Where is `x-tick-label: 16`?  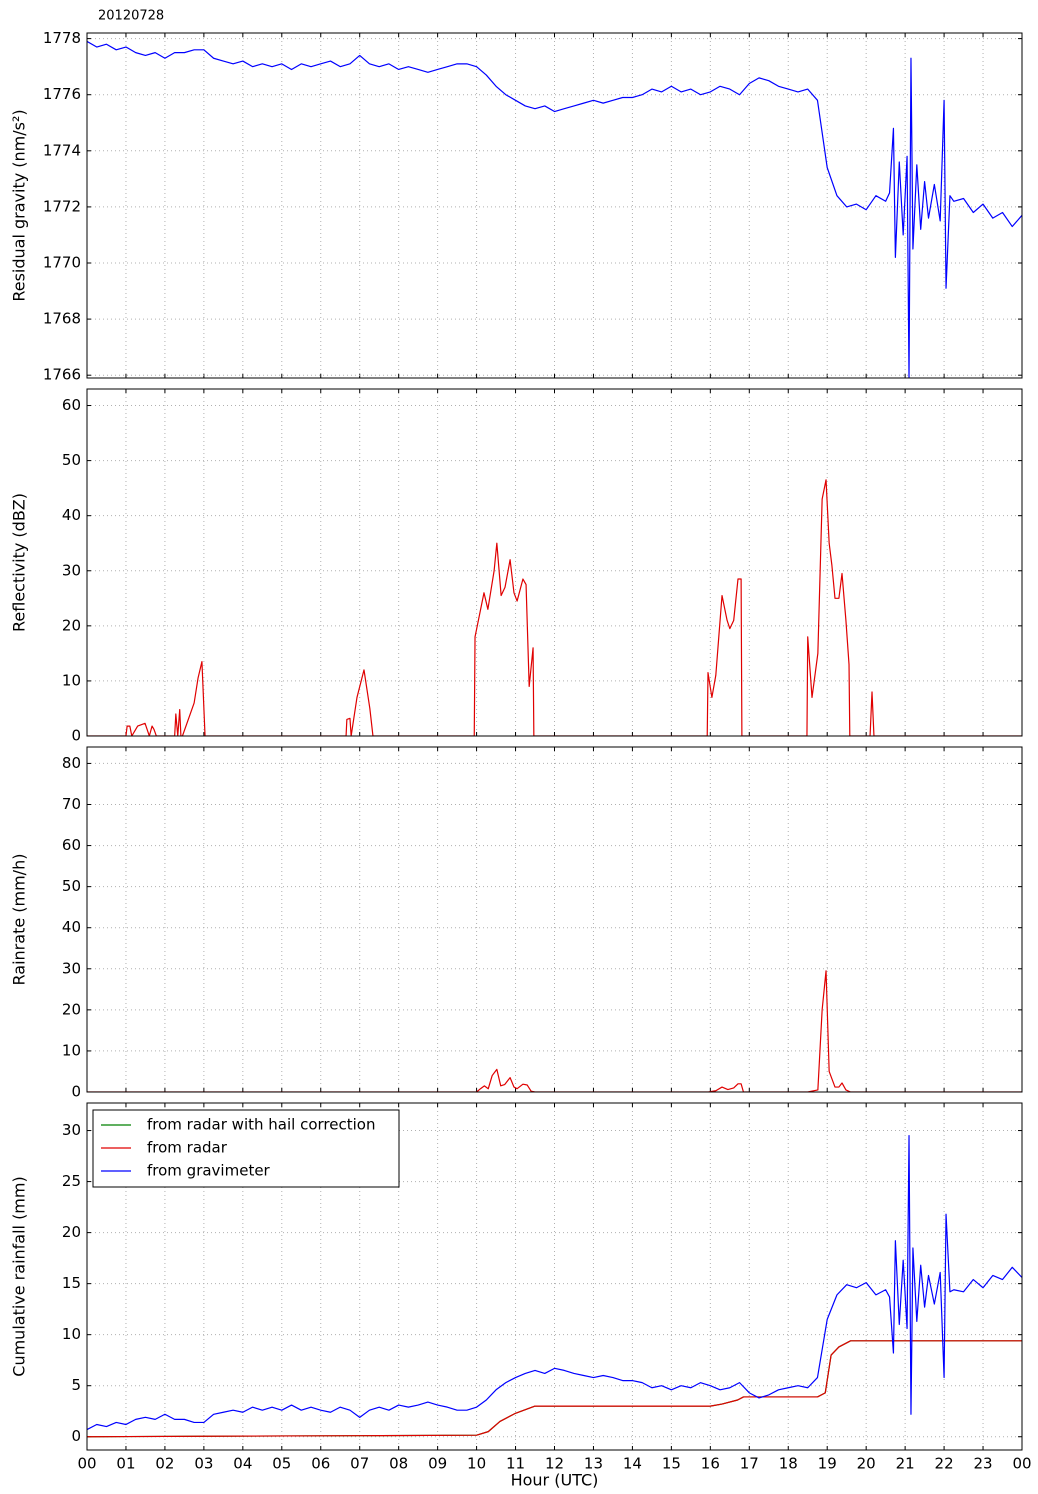 x-tick-label: 16 is located at coordinates (710, 1464).